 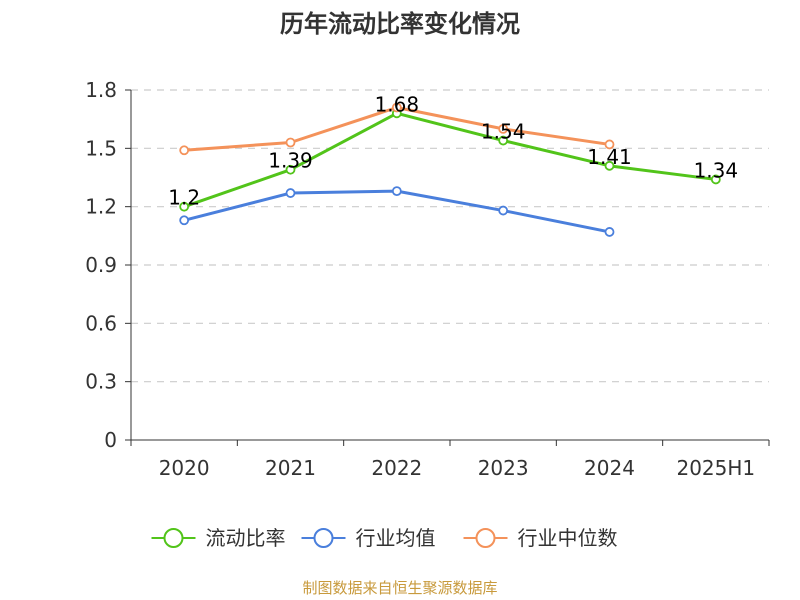 What do you see at coordinates (101, 323) in the screenshot?
I see `y-tick-label: 0.6` at bounding box center [101, 323].